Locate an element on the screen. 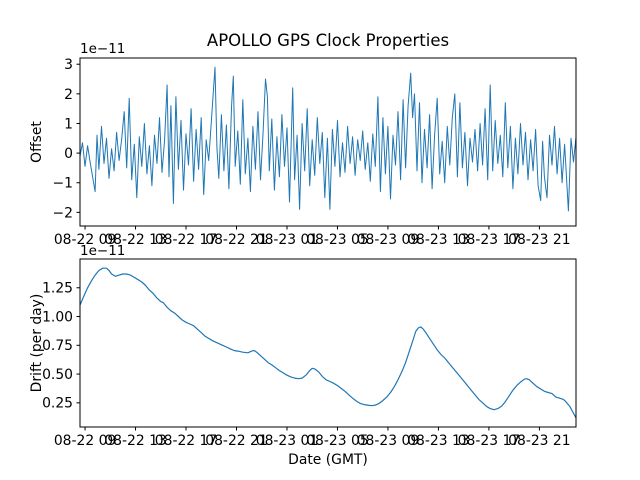 The image size is (640, 480). y-tick-label: 3 is located at coordinates (68, 65).